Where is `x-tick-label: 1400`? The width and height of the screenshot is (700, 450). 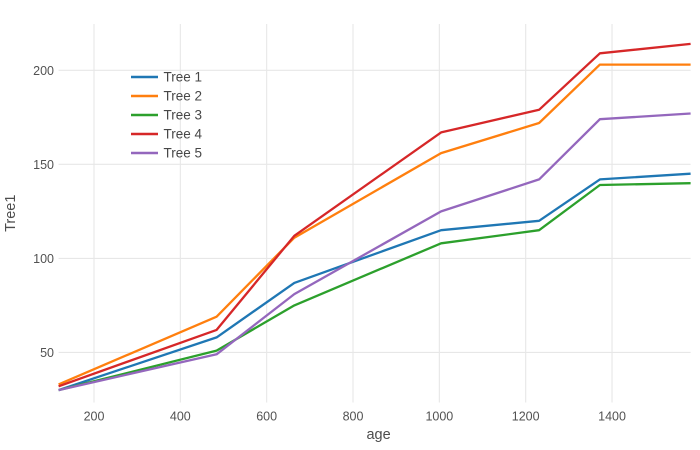 x-tick-label: 1400 is located at coordinates (612, 417).